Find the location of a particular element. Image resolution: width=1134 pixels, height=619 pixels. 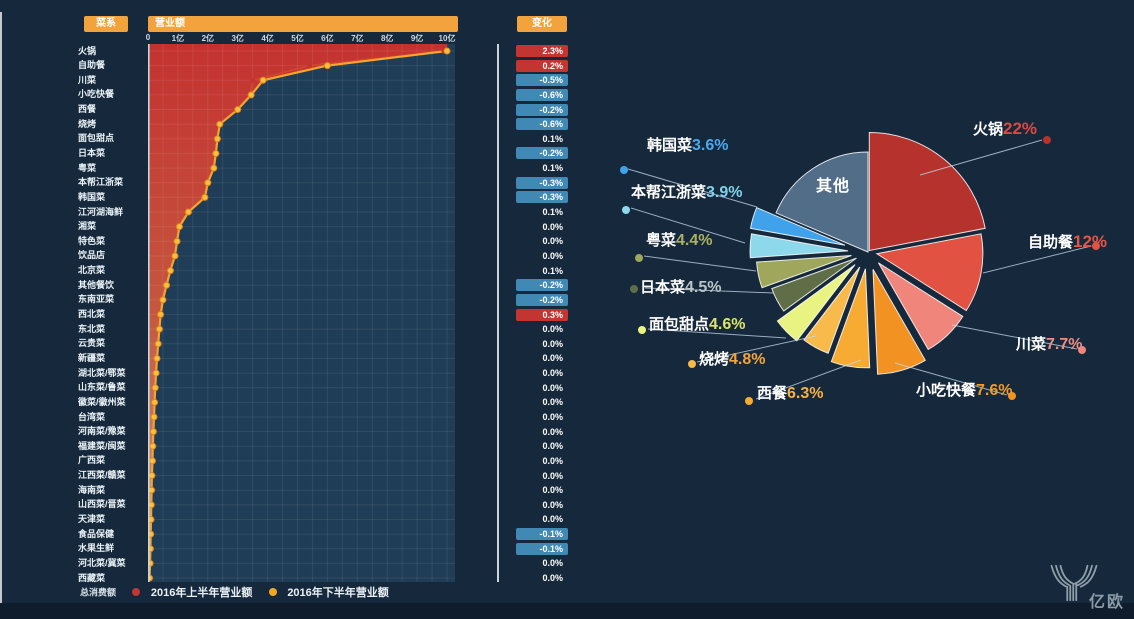

legend-label-first-half: 2016年上半年营业额 is located at coordinates (201, 592).